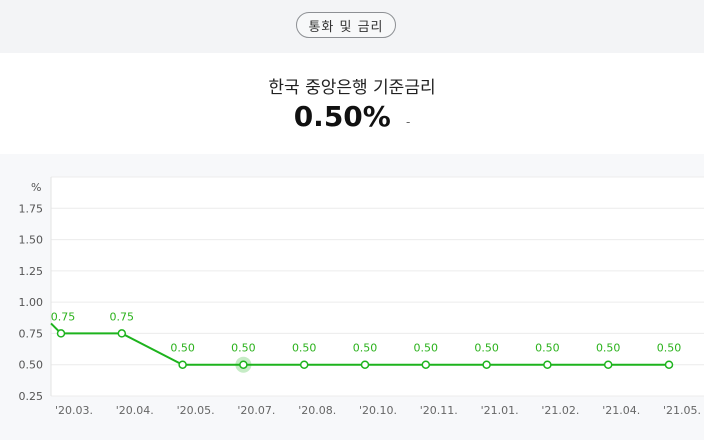 The width and height of the screenshot is (704, 440). I want to click on rate-value: 0.50%, so click(342, 116).